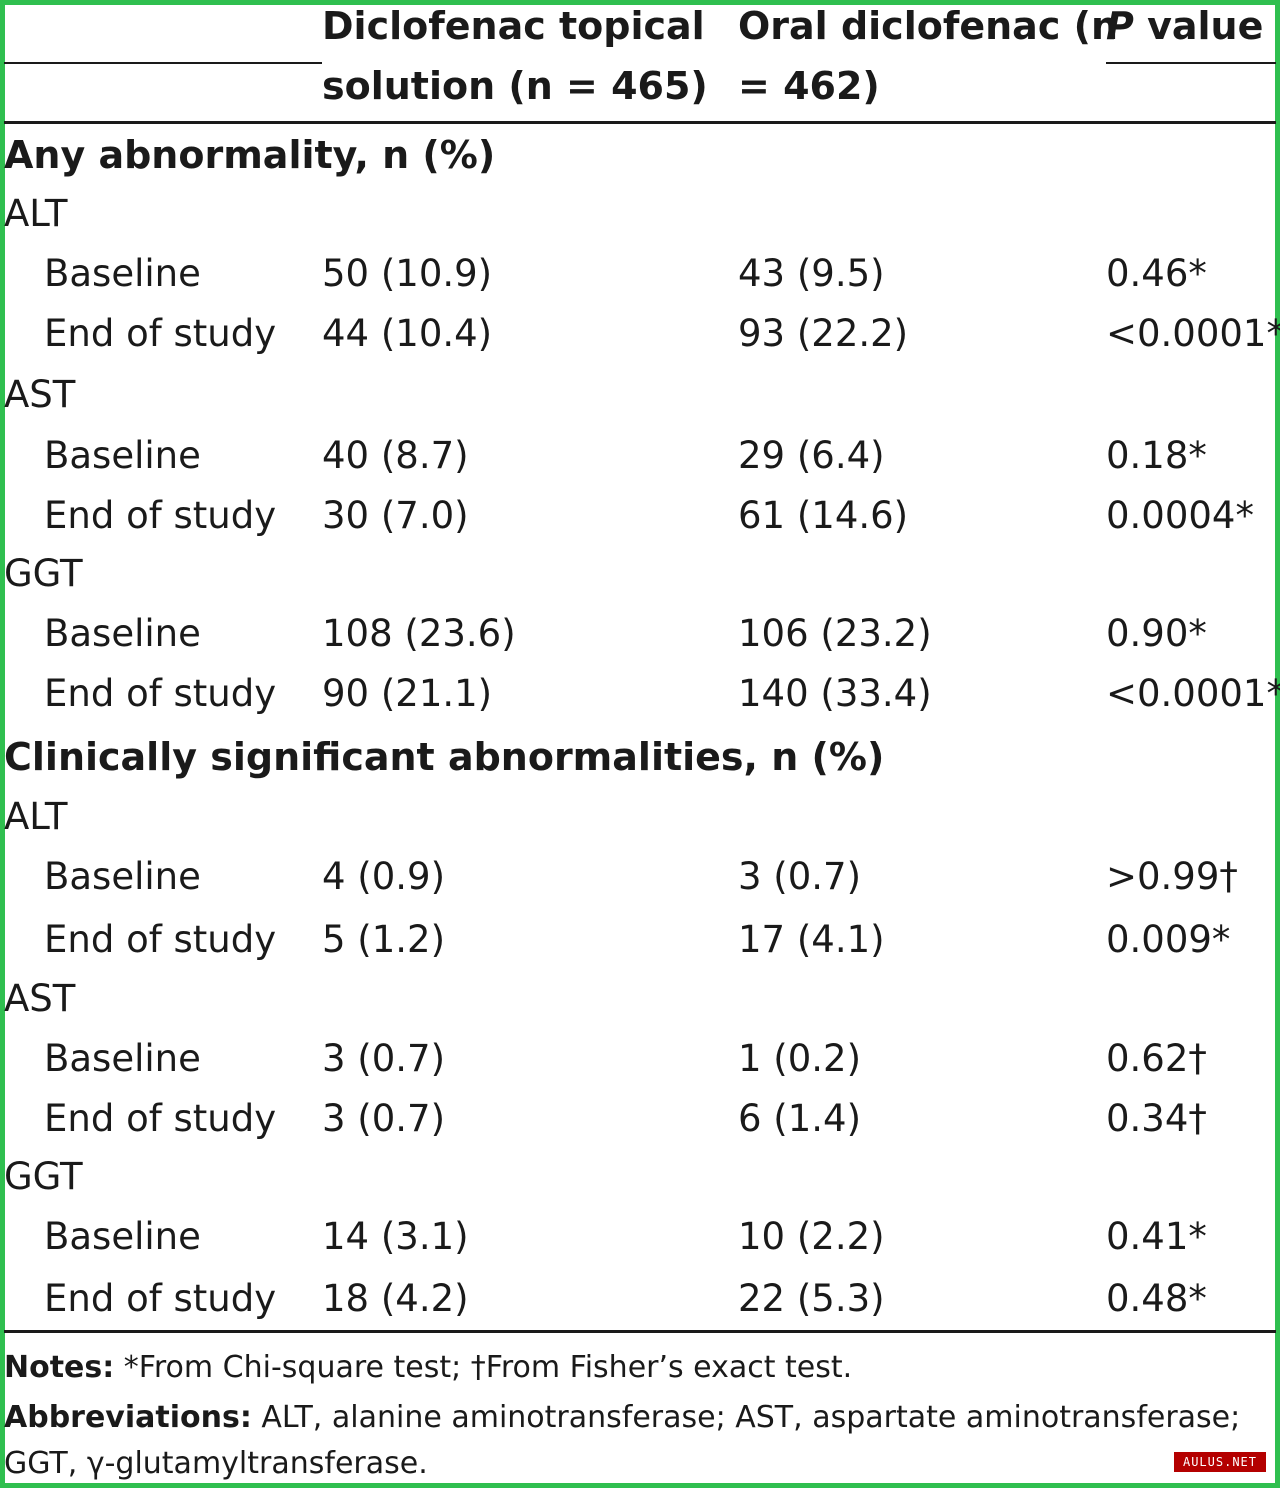 This screenshot has width=1280, height=1488. Describe the element at coordinates (407, 693) in the screenshot. I see `cell-topical: 90 (21.1)` at that location.